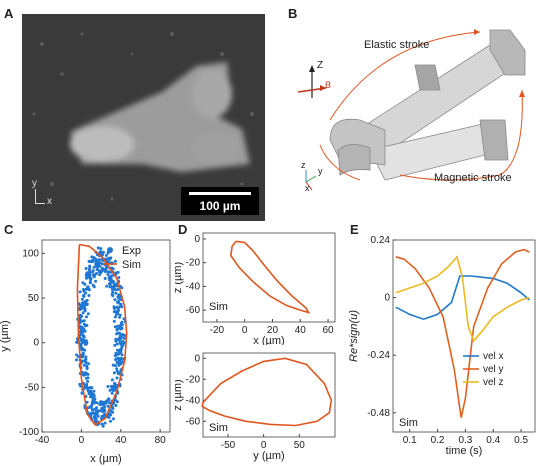  What do you see at coordinates (220, 201) in the screenshot?
I see `scale-bar: 100 µm` at bounding box center [220, 201].